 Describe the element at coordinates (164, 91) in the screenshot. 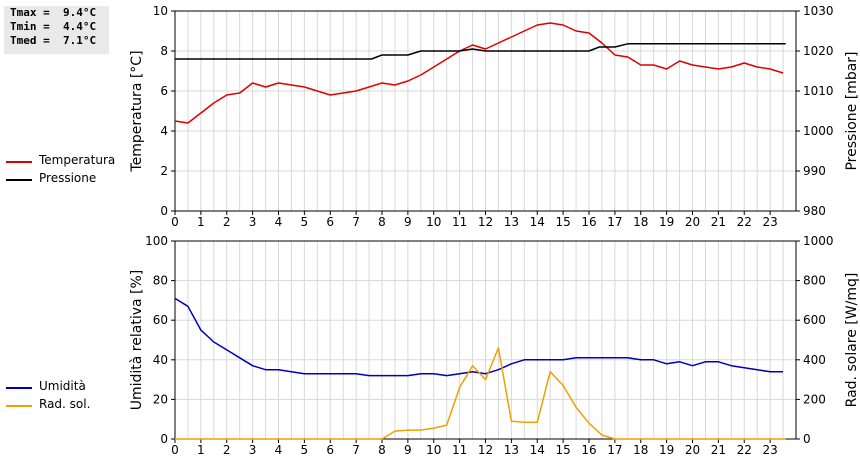

I see `top-y-left-tick-label: 6` at that location.